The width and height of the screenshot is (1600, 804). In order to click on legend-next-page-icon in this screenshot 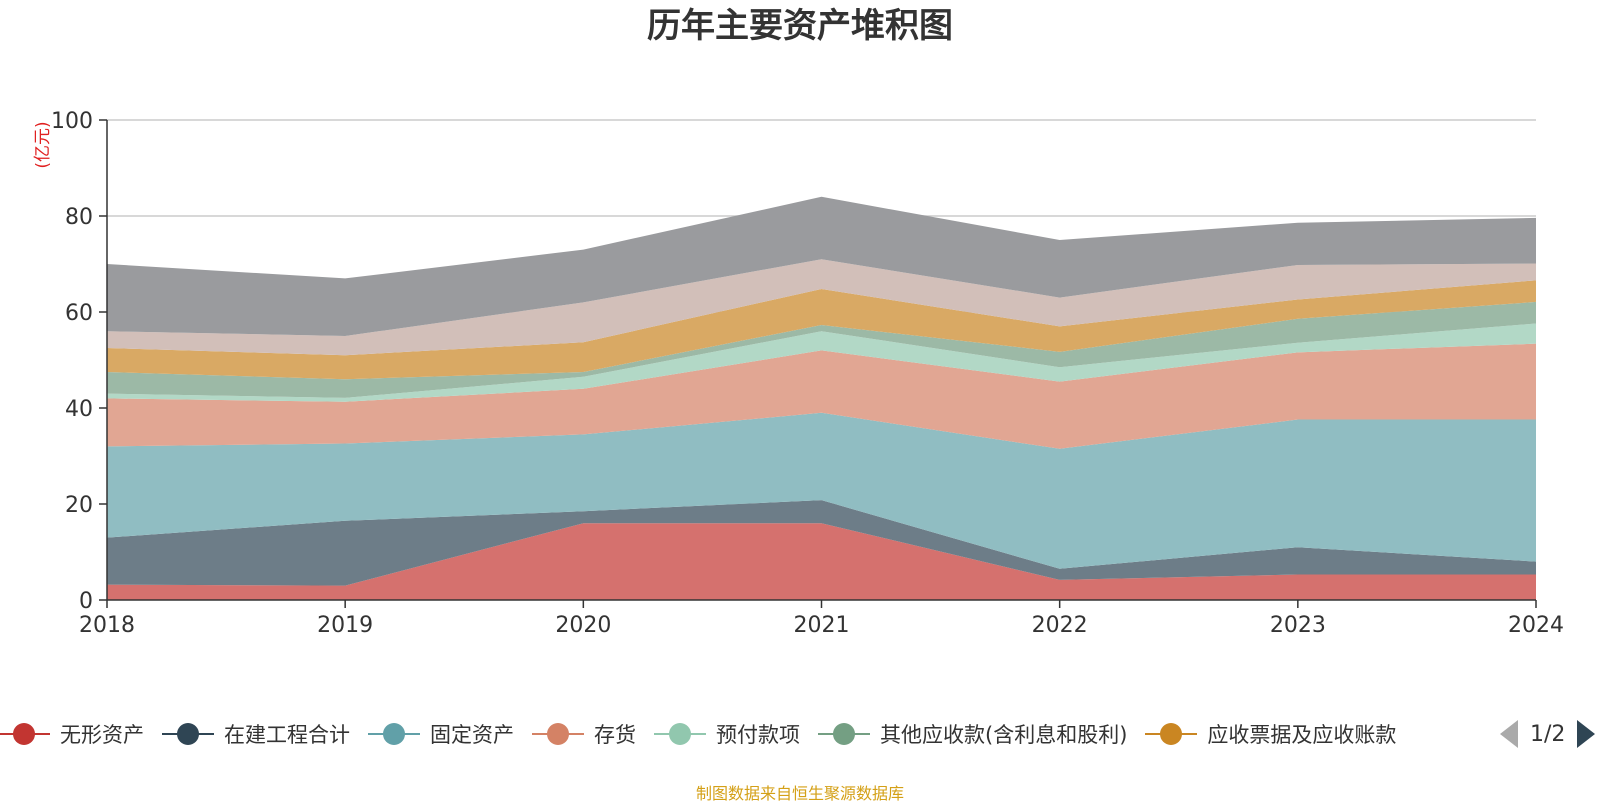, I will do `click(1586, 734)`.